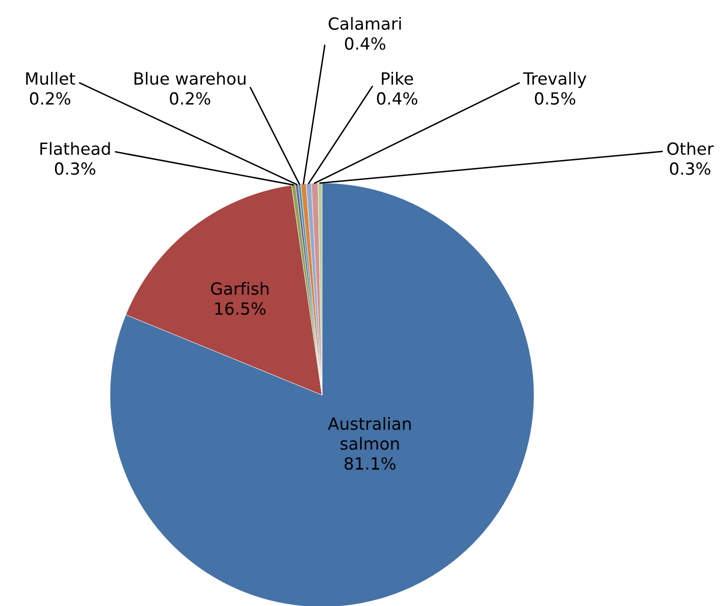  I want to click on slice-label: Trevally, so click(554, 80).